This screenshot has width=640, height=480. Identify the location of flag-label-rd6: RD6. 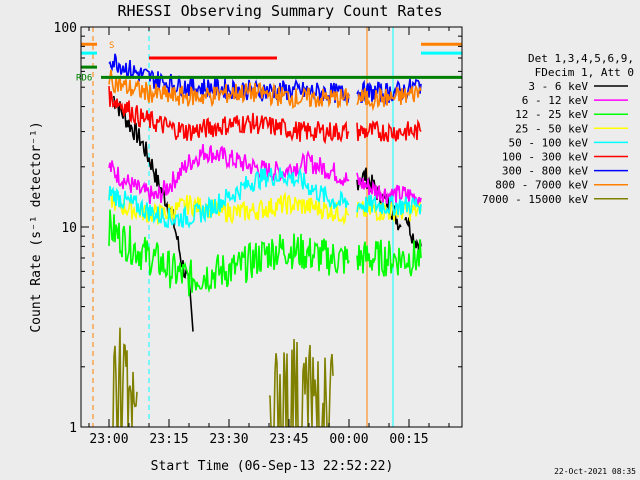
(84, 78).